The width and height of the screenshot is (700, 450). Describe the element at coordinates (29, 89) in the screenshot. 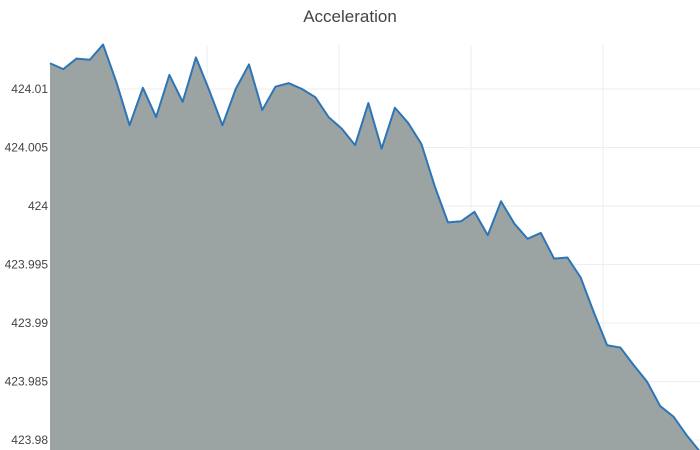

I see `y-tick-label: 424.01` at that location.